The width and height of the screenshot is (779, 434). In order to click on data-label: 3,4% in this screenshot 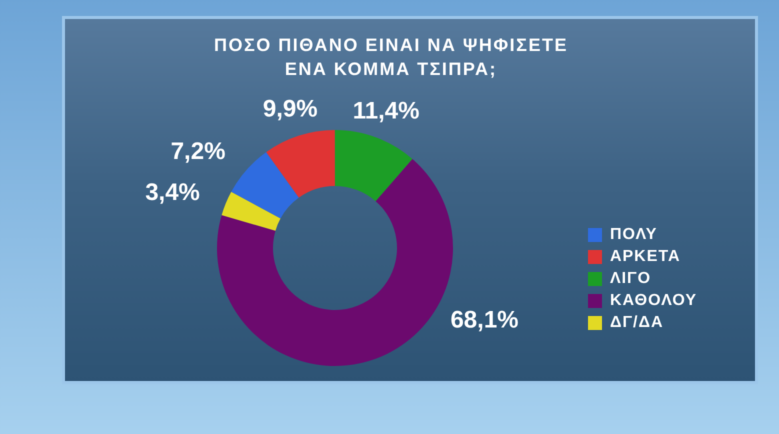, I will do `click(172, 192)`.